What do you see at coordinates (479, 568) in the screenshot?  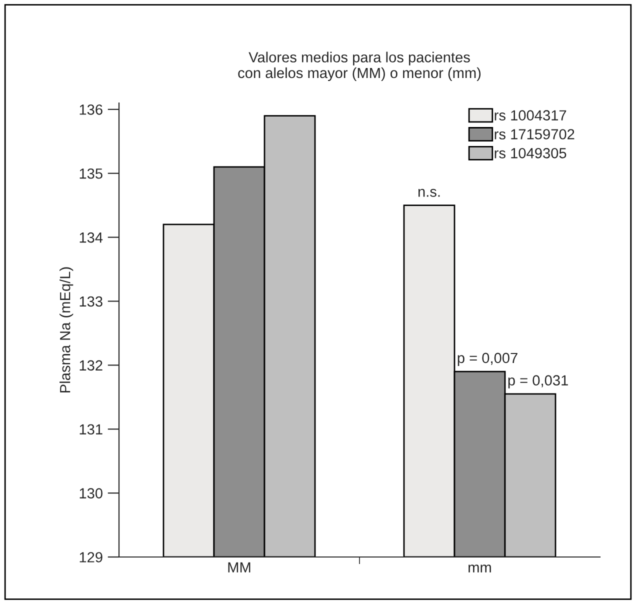 I see `x-tick-label: mm` at bounding box center [479, 568].